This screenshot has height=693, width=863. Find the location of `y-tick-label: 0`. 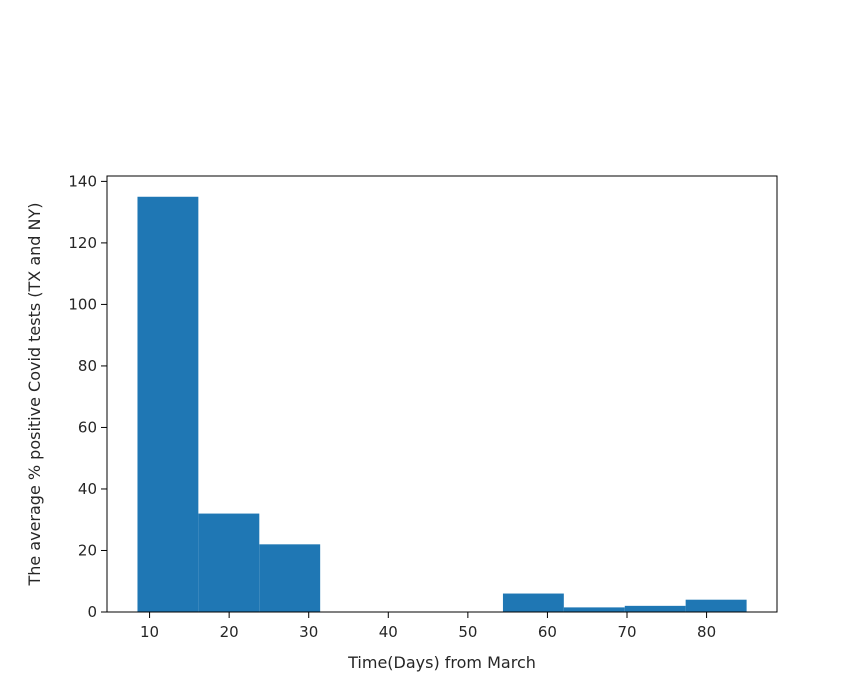

y-tick-label: 0 is located at coordinates (92, 612).